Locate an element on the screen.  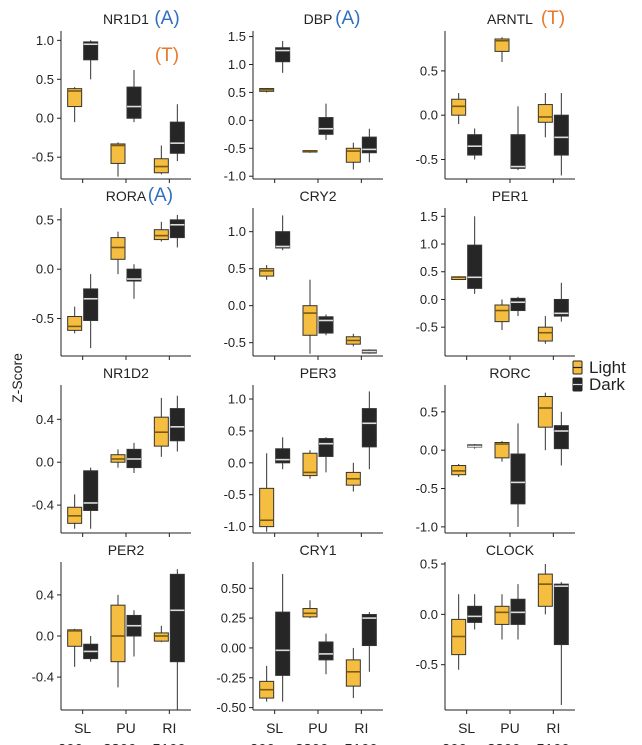
panel-clock: CLOCK -0.5 0.0 0.5 is located at coordinates (495, 628).